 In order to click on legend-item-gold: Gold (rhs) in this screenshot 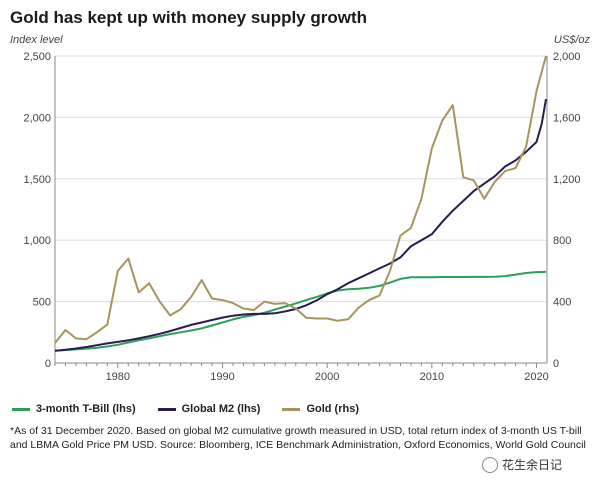, I will do `click(320, 409)`.